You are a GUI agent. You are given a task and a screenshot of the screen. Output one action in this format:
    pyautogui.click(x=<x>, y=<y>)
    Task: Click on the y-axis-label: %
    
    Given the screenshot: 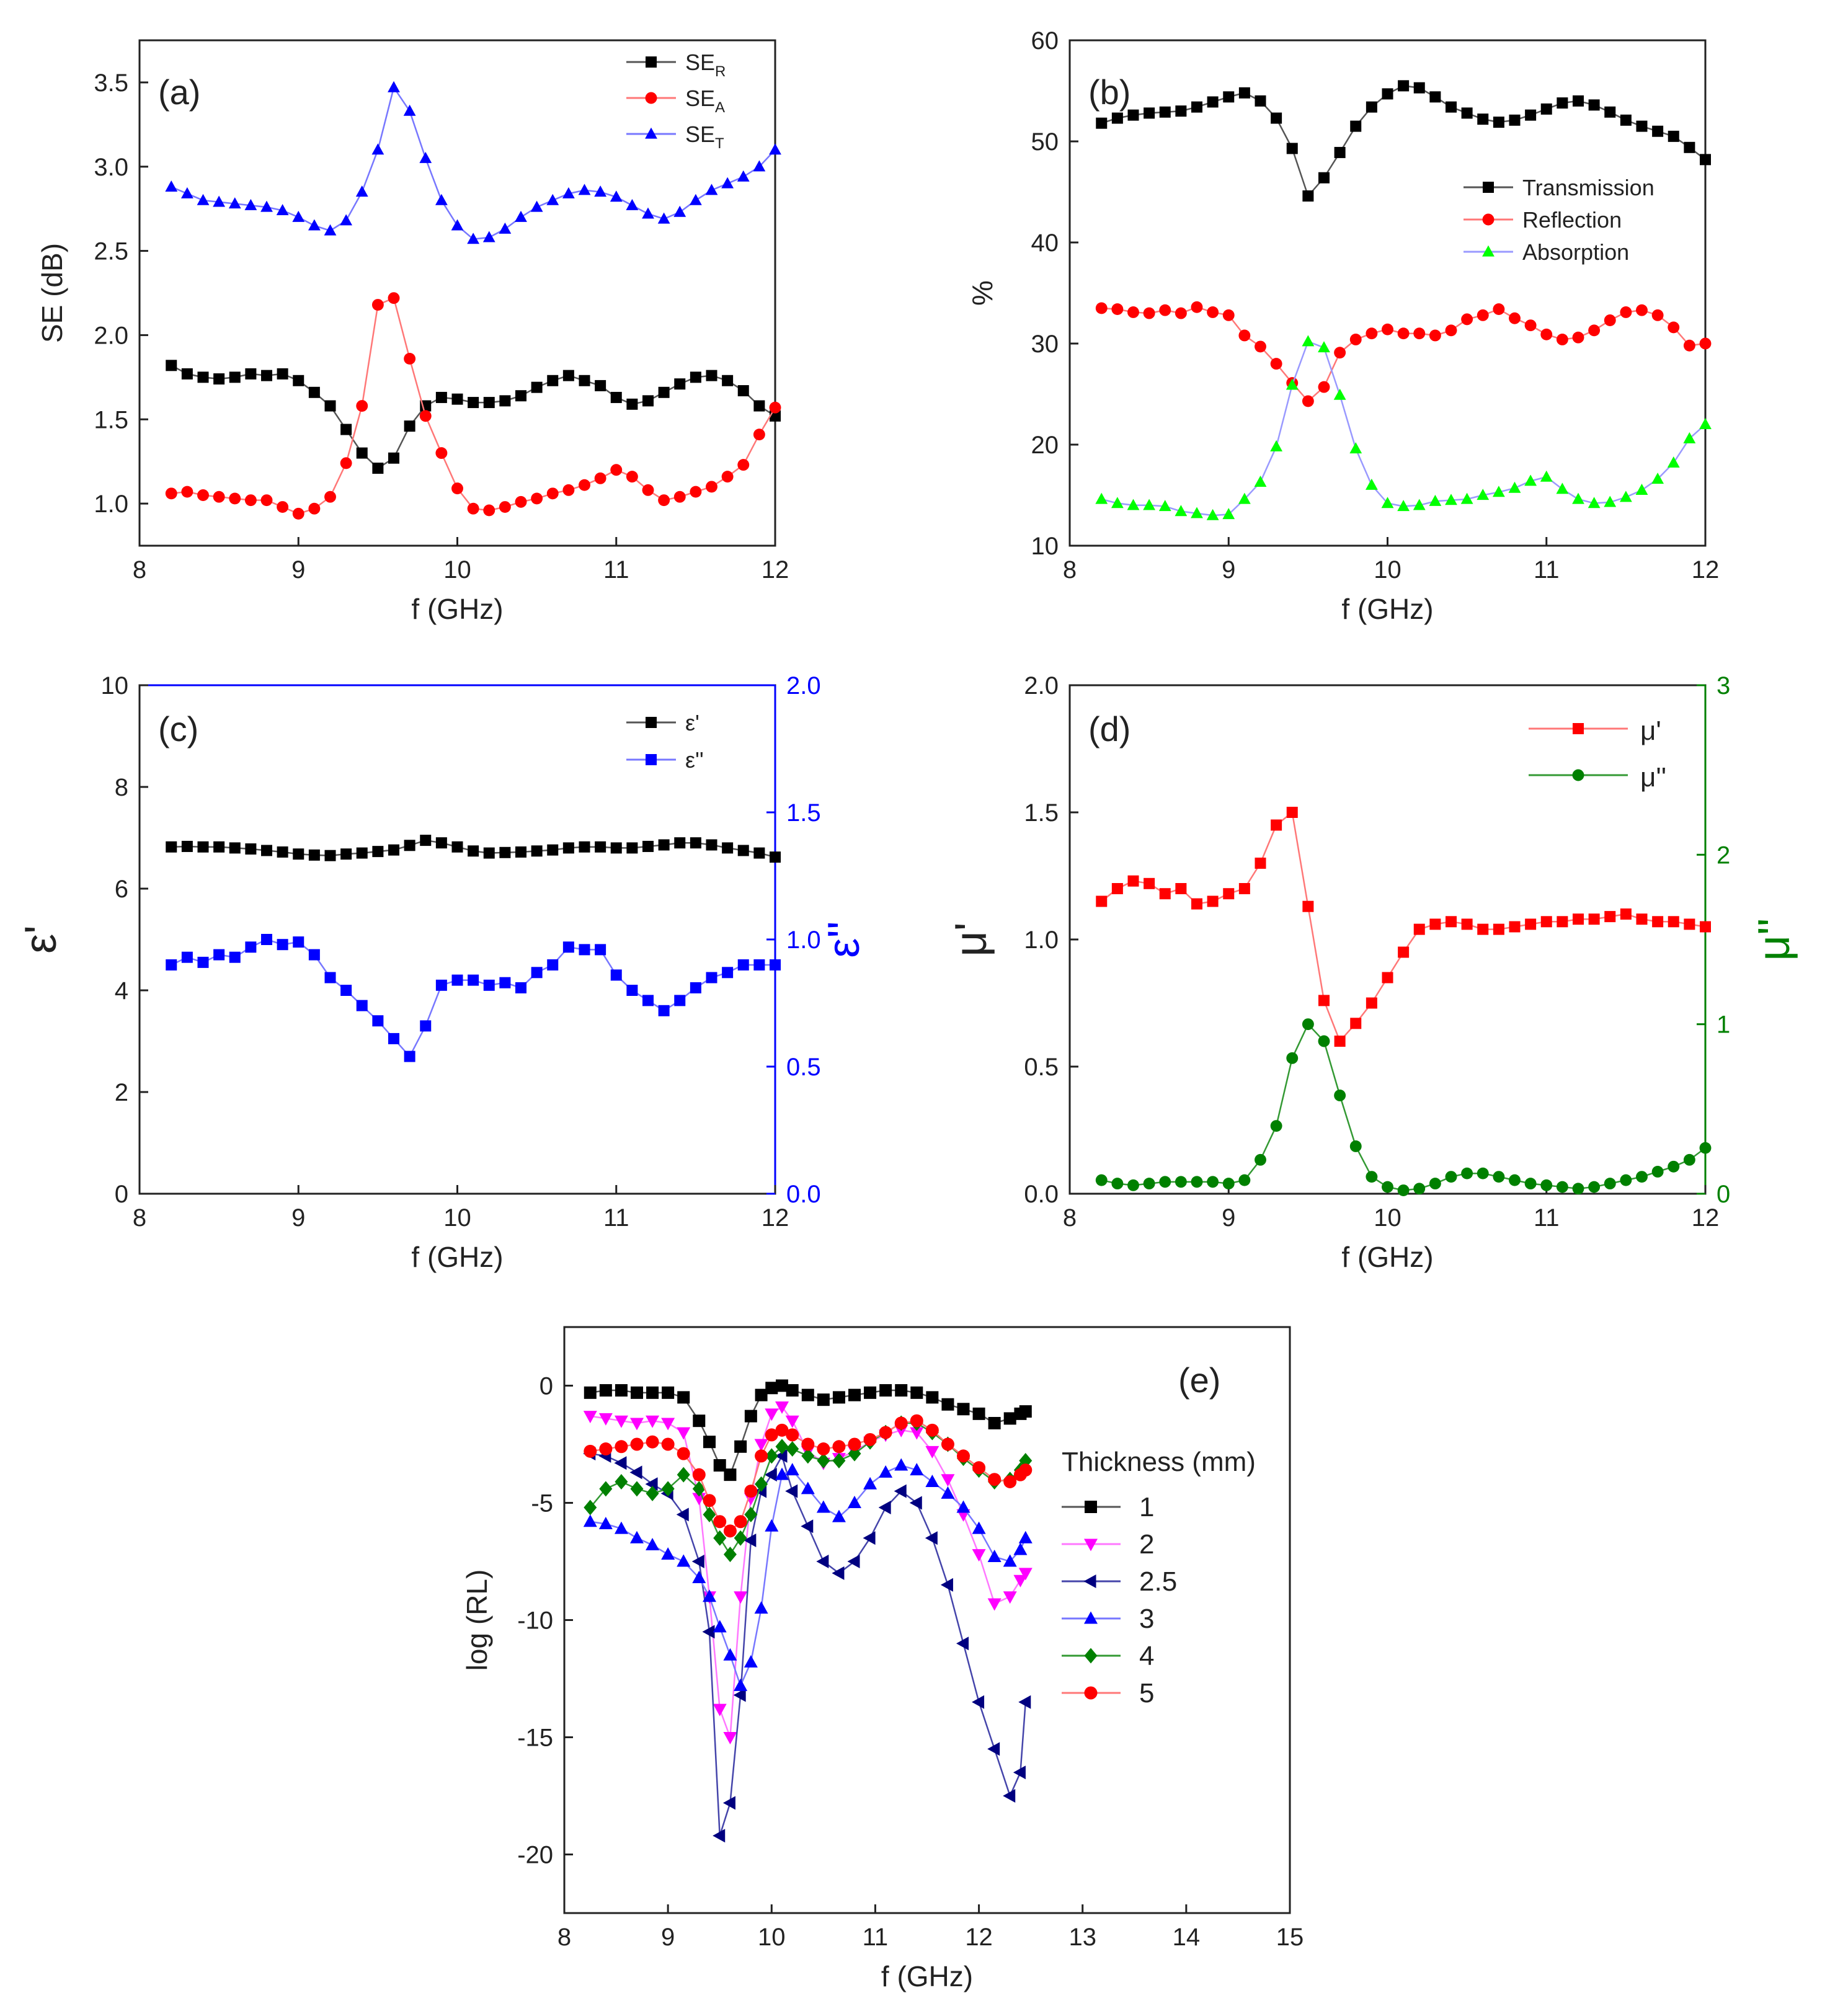 What is the action you would take?
    pyautogui.click(x=982, y=293)
    